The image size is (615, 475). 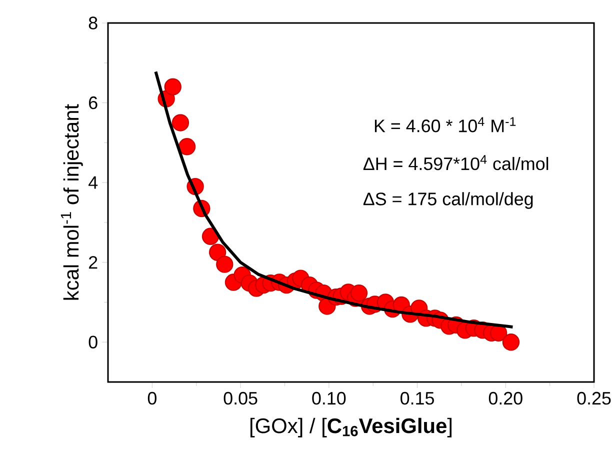 I want to click on annotation: ΔH = 4.597*10$^{4}$ cal/mol, so click(x=455, y=162).